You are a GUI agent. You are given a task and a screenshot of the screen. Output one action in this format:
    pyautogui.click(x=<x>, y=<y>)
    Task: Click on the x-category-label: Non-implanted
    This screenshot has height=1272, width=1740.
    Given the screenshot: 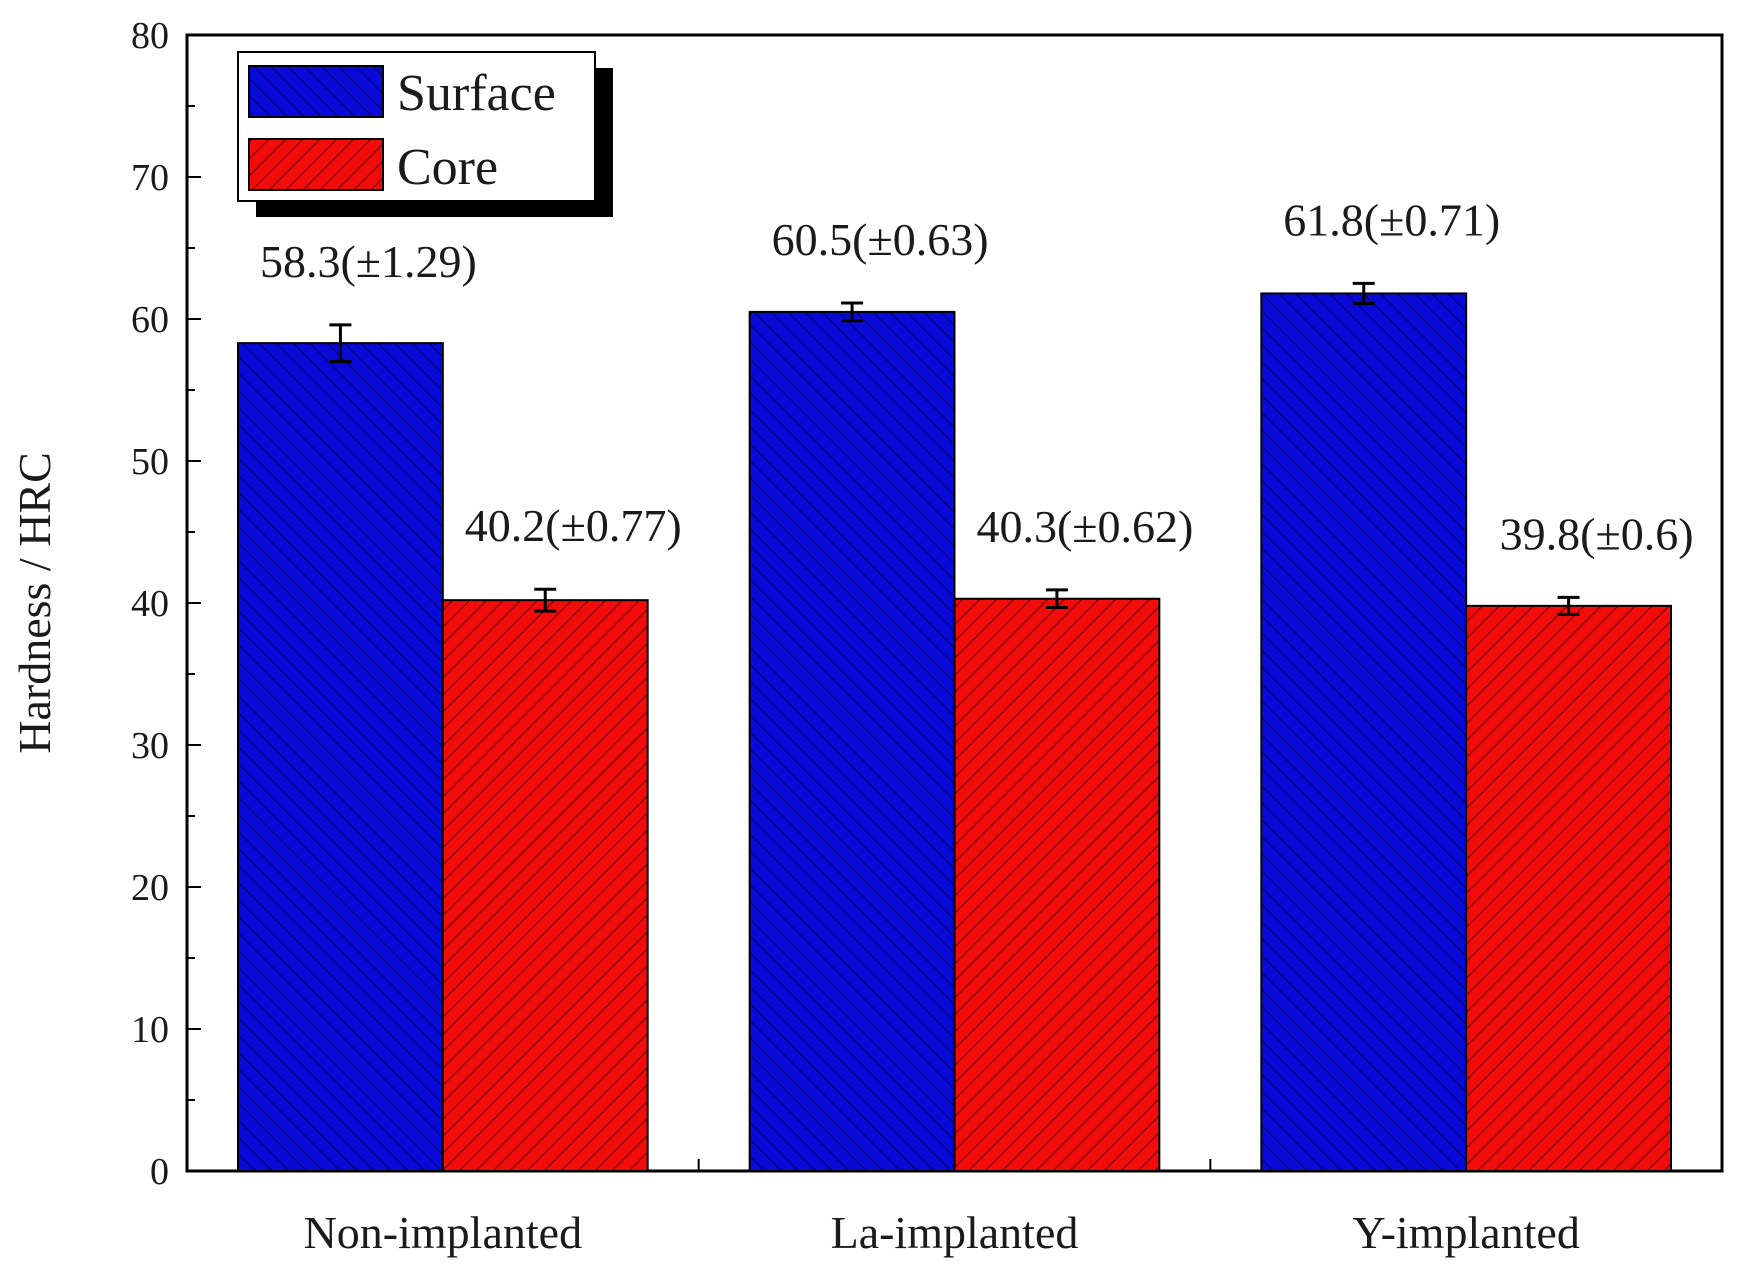 What is the action you would take?
    pyautogui.click(x=443, y=1232)
    